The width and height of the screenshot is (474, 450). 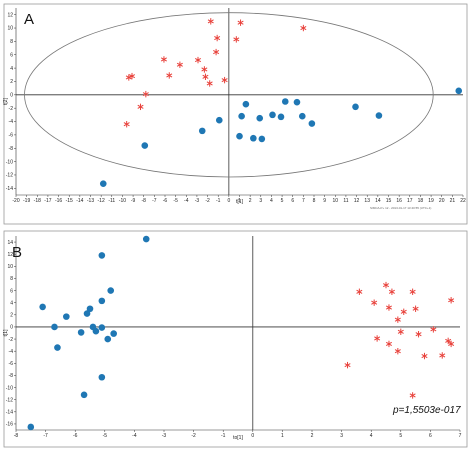 I want to click on panel-a-x-tick-label: 17, so click(x=410, y=201).